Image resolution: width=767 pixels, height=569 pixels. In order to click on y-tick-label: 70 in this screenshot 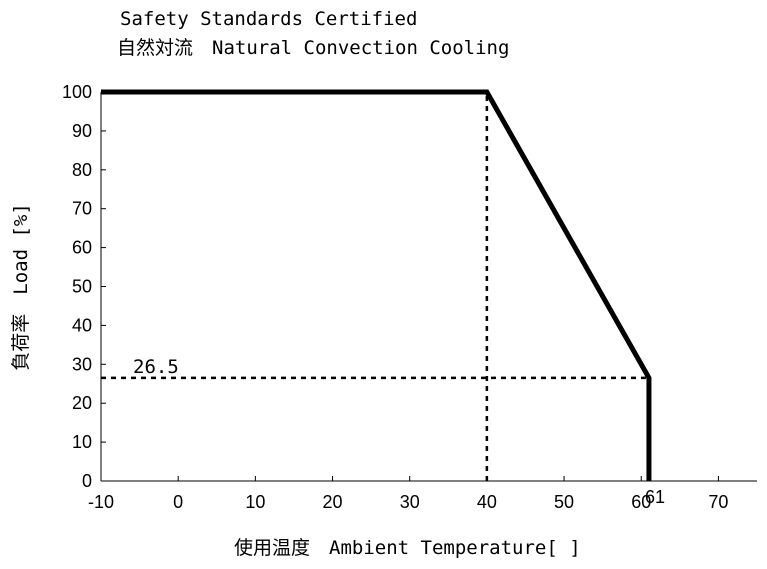, I will do `click(82, 209)`.